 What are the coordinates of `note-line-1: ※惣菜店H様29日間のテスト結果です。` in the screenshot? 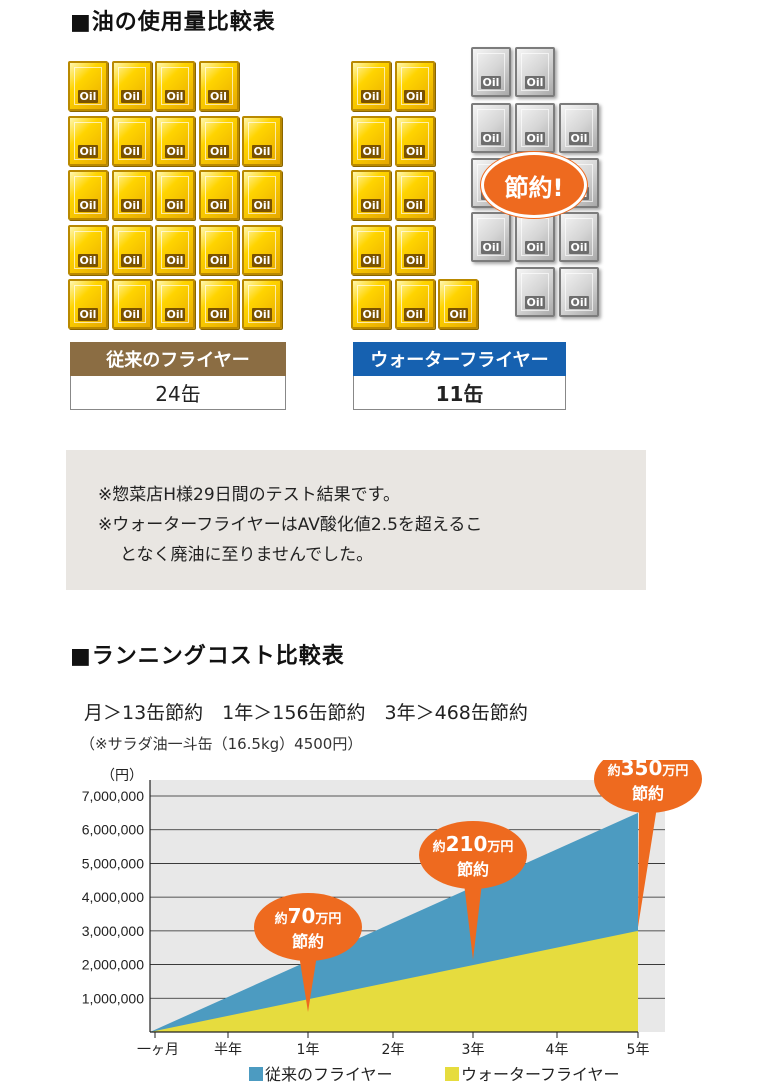 It's located at (249, 495).